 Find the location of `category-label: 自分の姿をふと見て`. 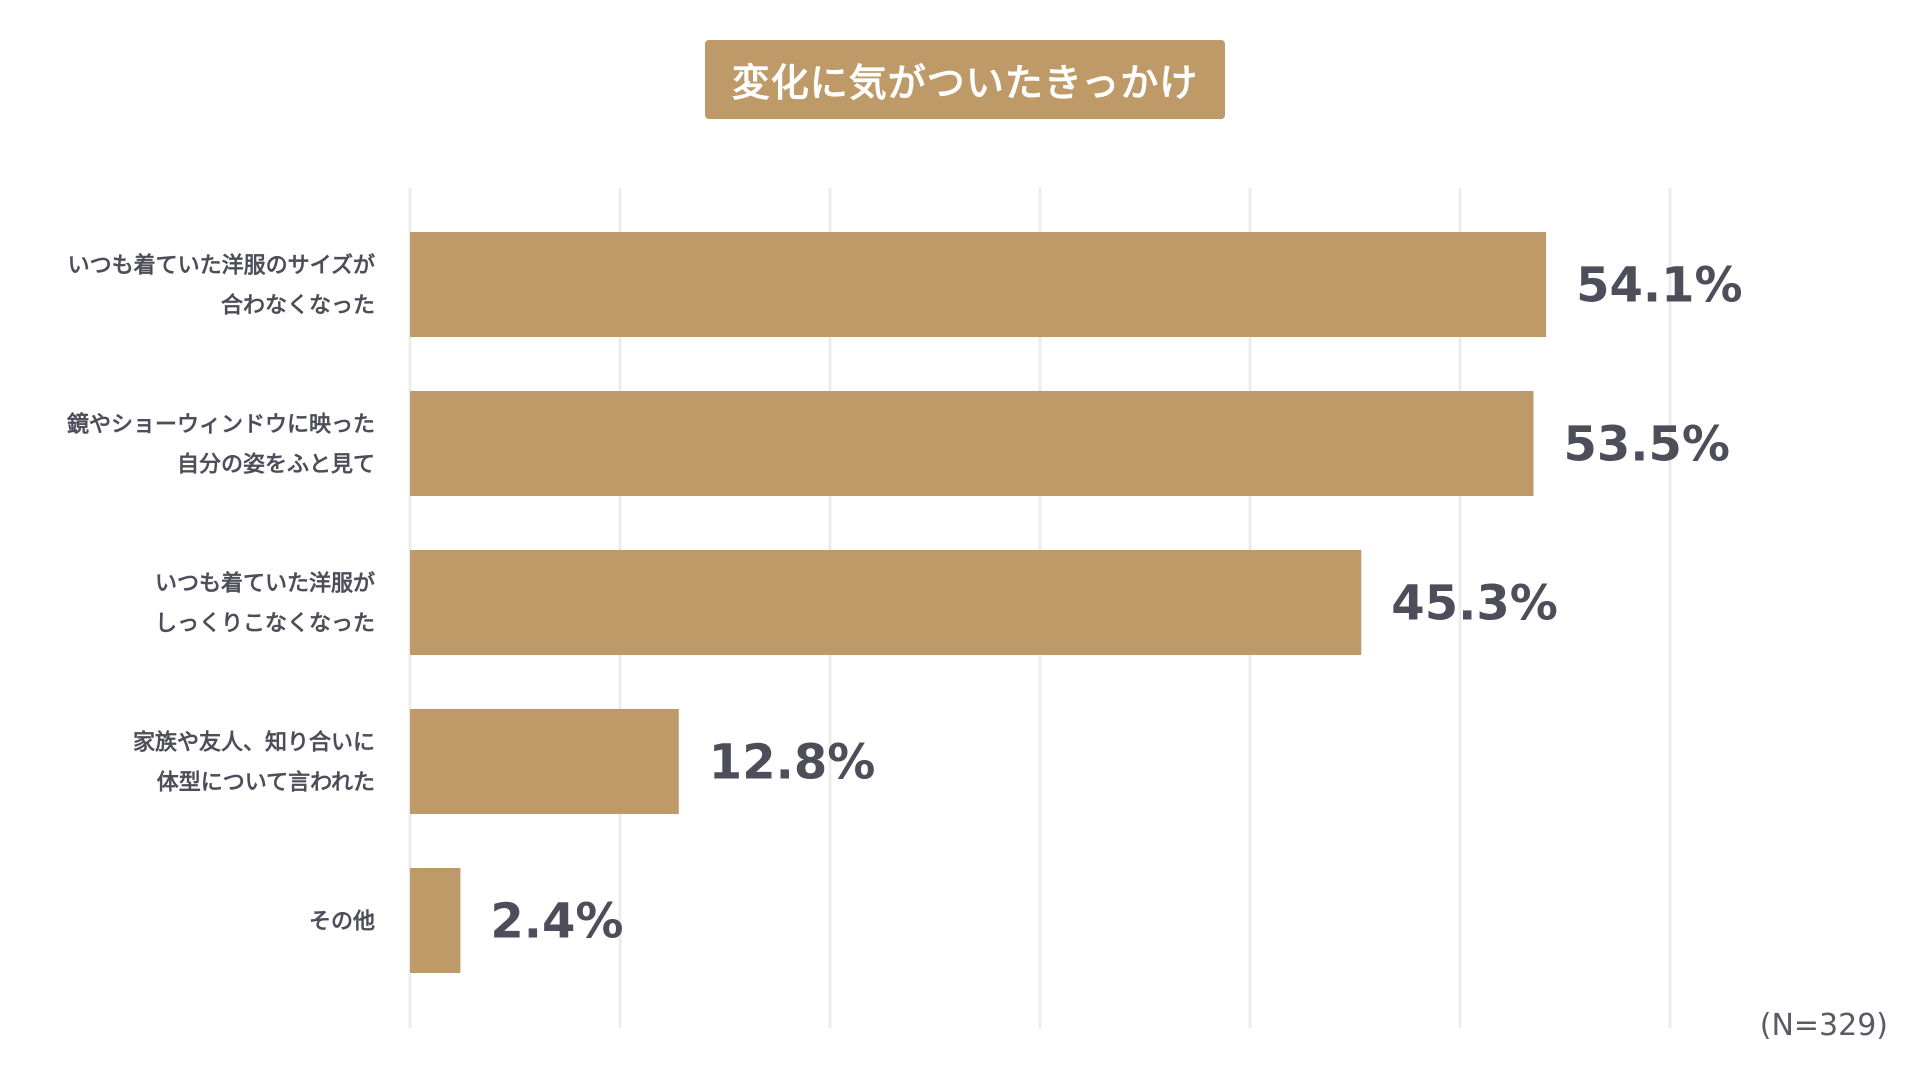

category-label: 自分の姿をふと見て is located at coordinates (276, 465).